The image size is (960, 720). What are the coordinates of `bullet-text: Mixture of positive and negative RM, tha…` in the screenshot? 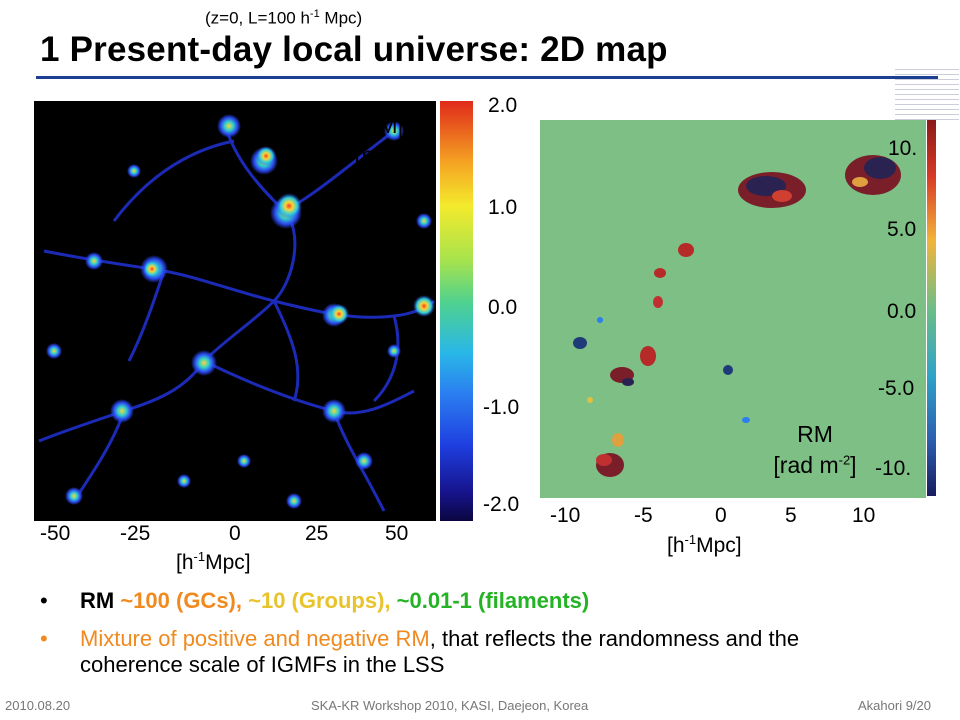 It's located at (440, 651).